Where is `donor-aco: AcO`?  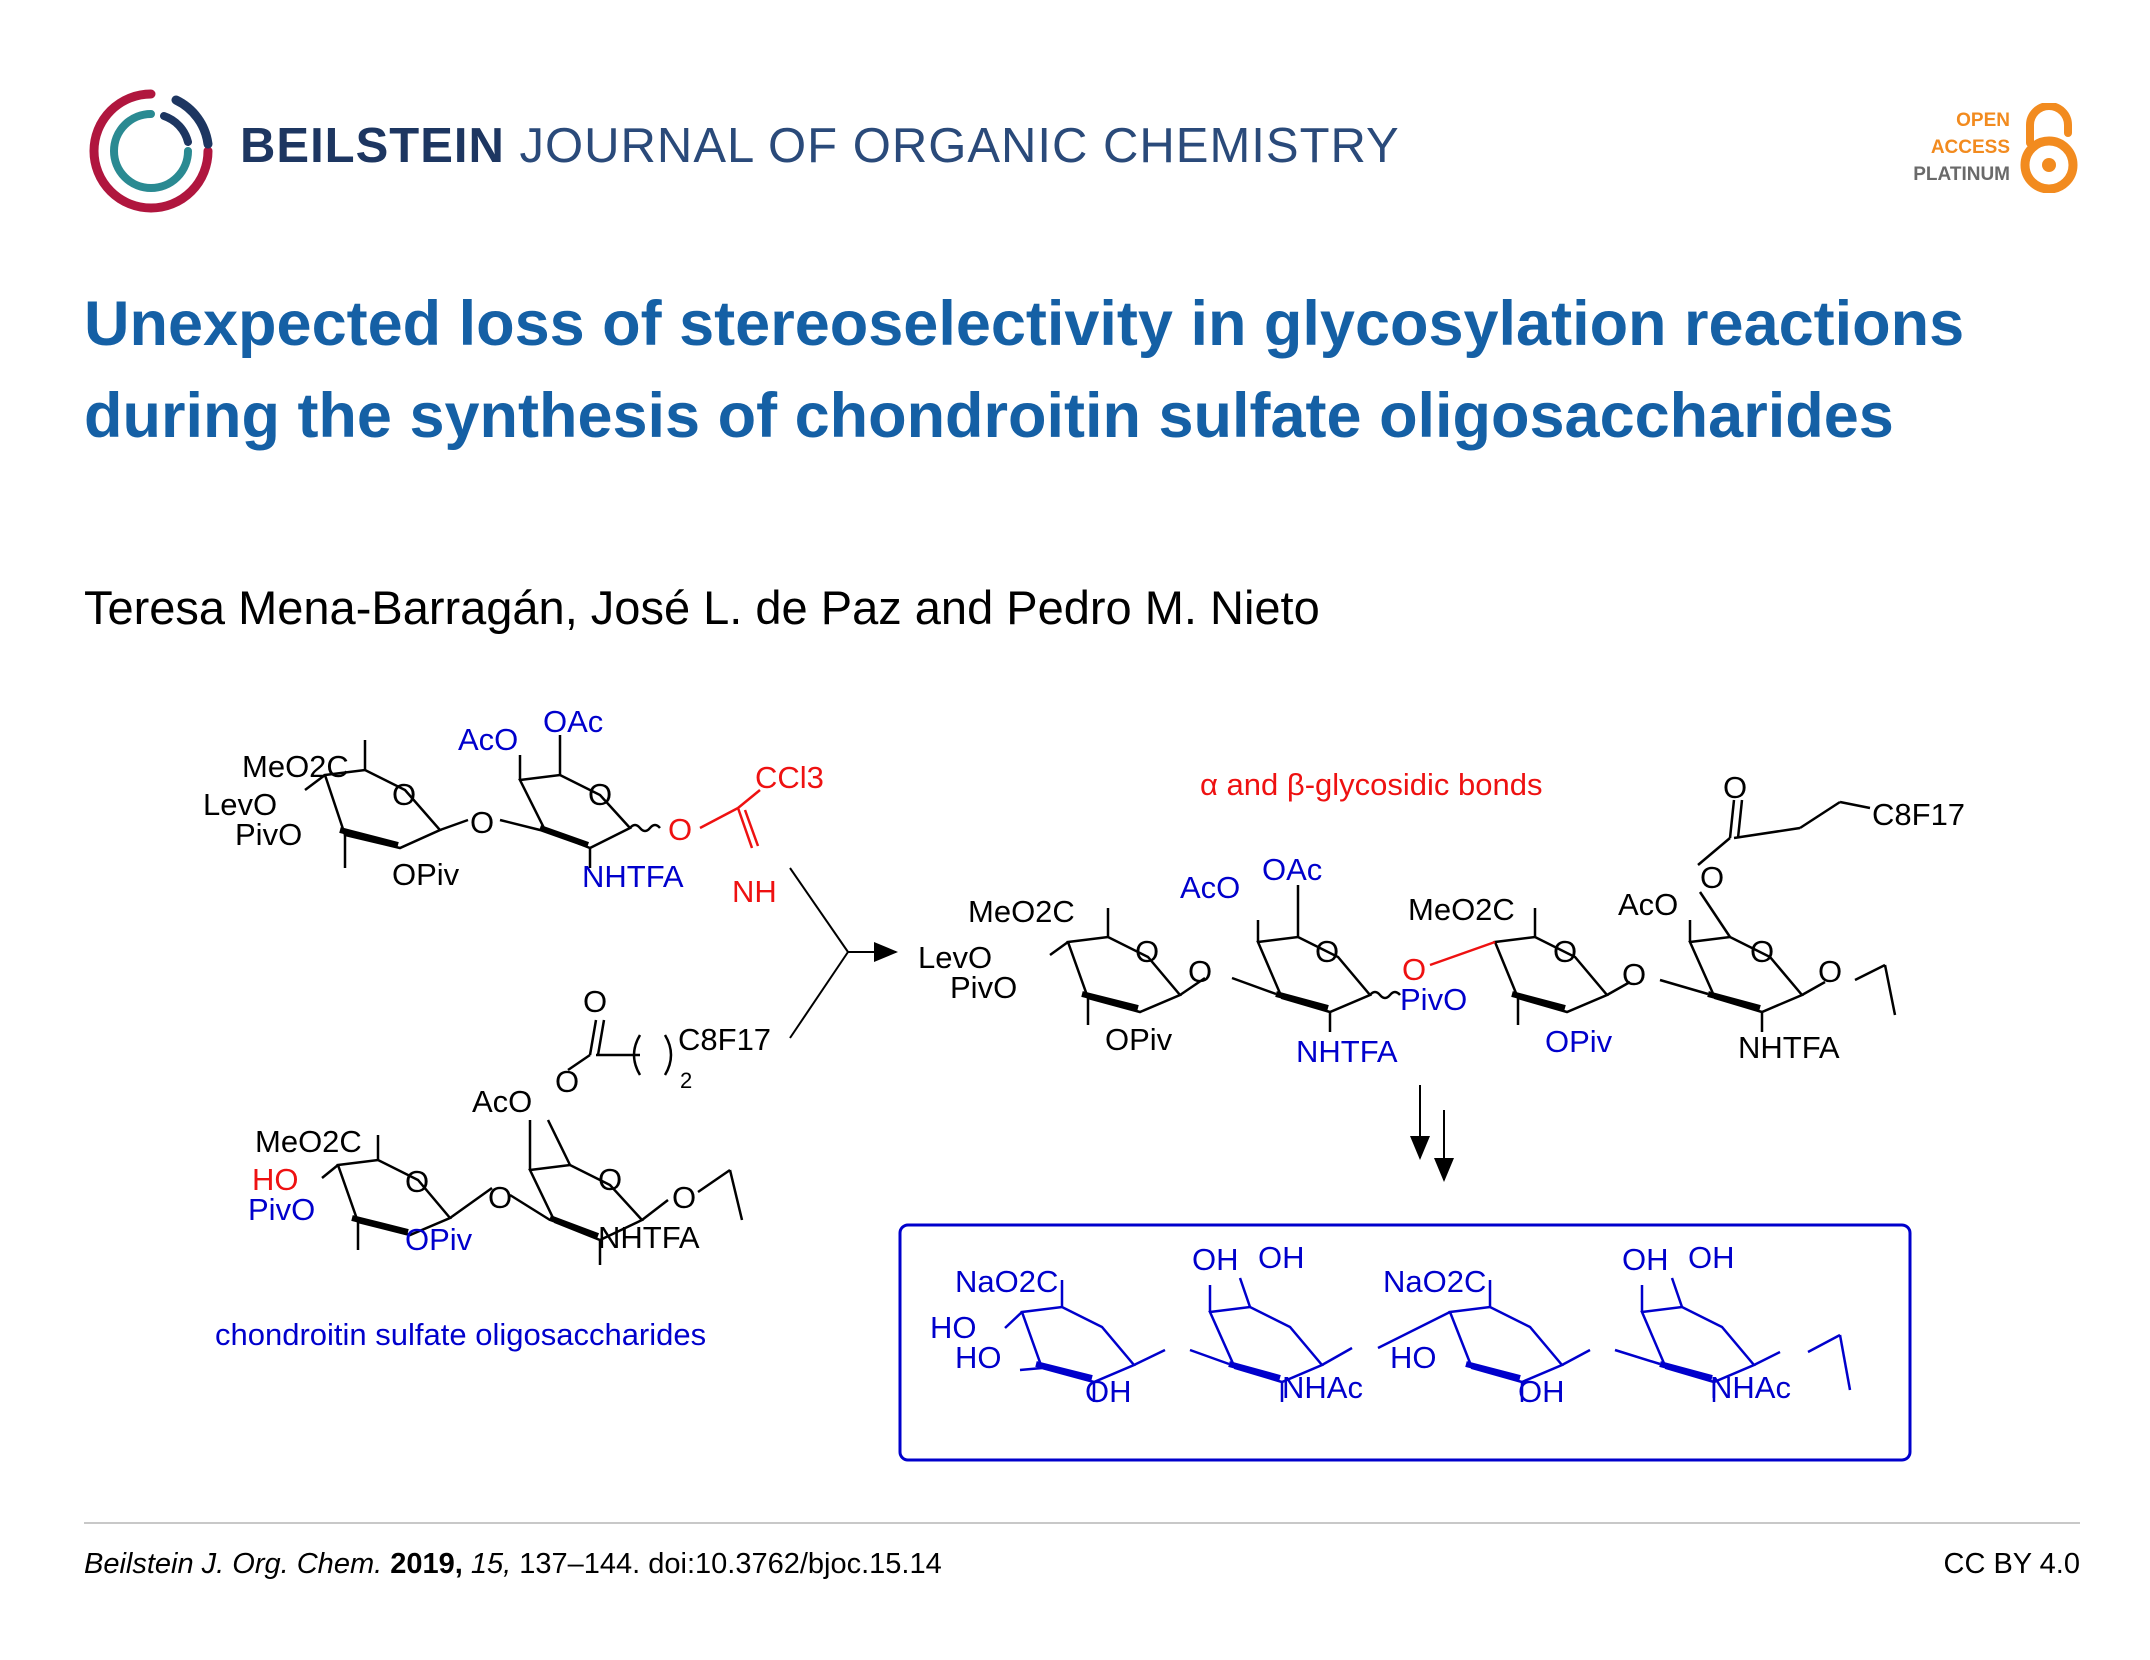 donor-aco: AcO is located at coordinates (488, 739).